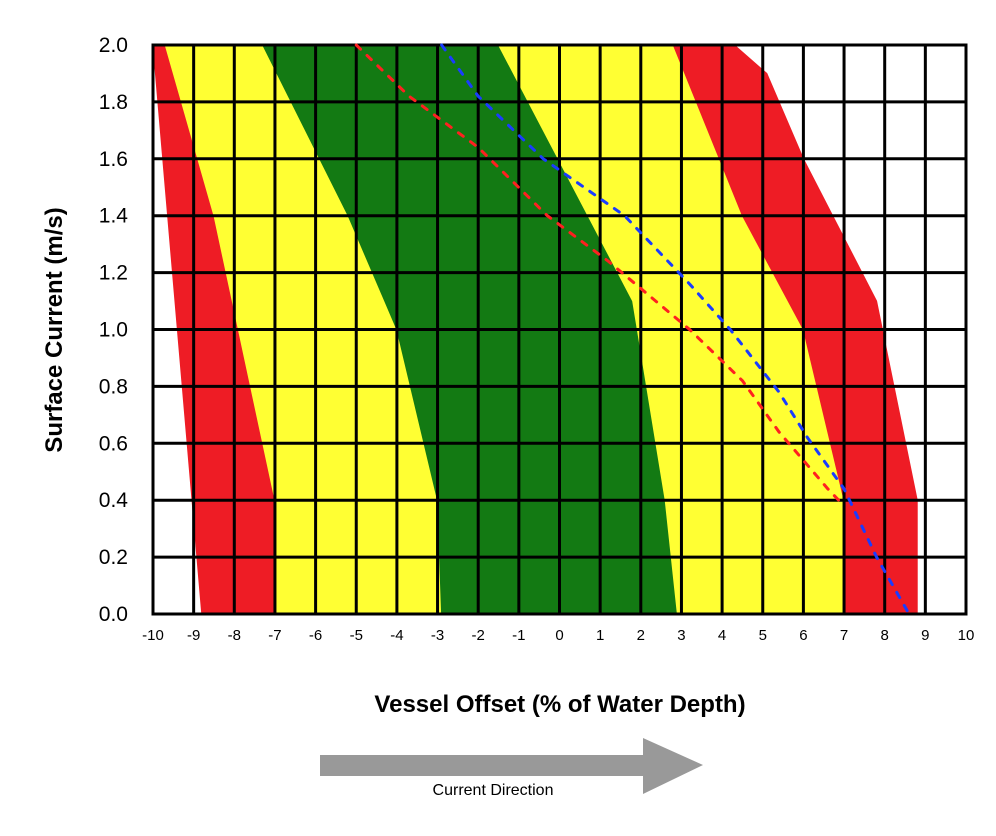 The image size is (996, 836). What do you see at coordinates (113, 443) in the screenshot?
I see `y-tick-label: 0.6` at bounding box center [113, 443].